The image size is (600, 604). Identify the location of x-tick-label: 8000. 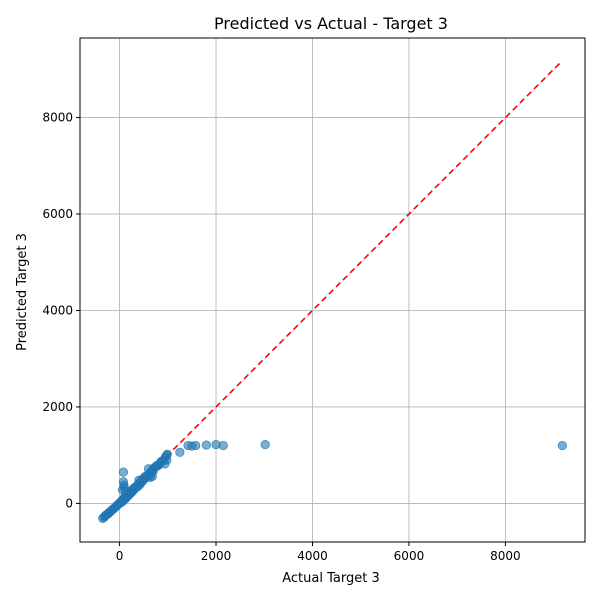
(505, 556).